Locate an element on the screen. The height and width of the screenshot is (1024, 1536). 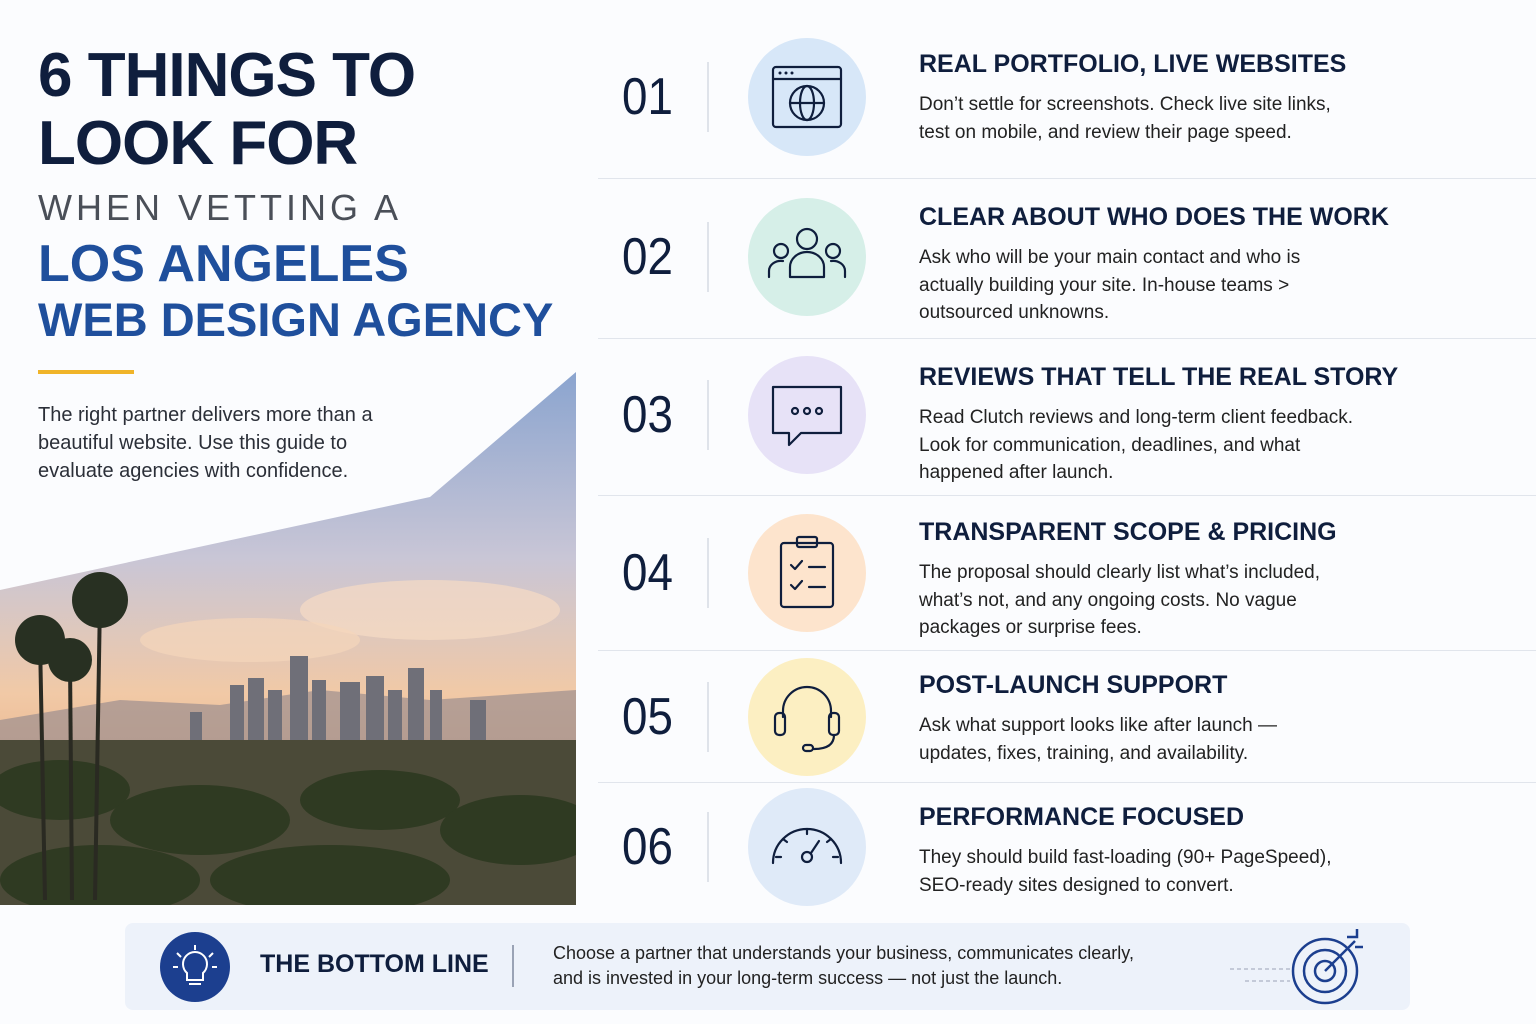
item-heading: REAL PORTFOLIO, LIVE WEBSITES is located at coordinates (1133, 64).